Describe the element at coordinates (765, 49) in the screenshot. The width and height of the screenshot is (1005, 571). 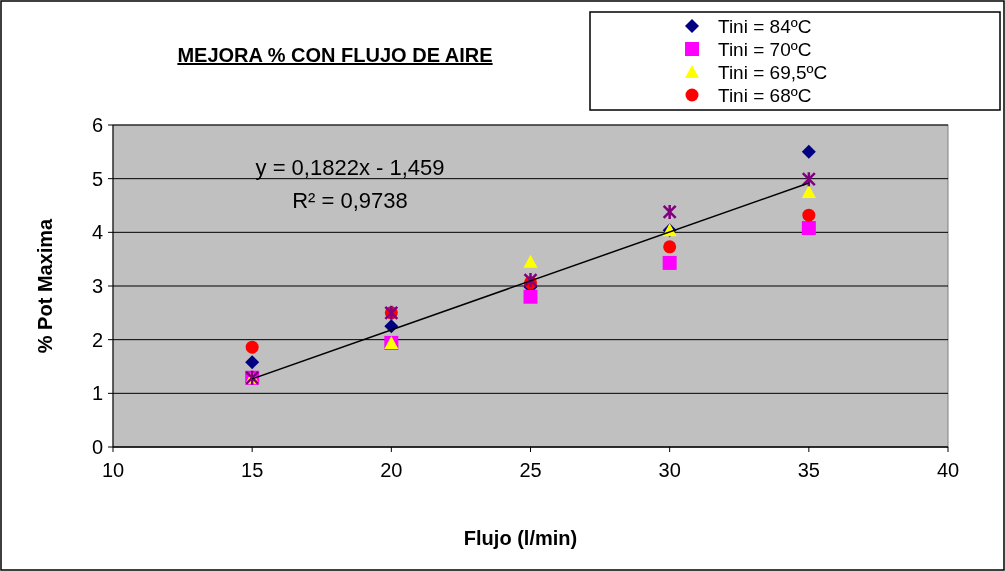
I see `legend-label: Tini = 70ºC` at that location.